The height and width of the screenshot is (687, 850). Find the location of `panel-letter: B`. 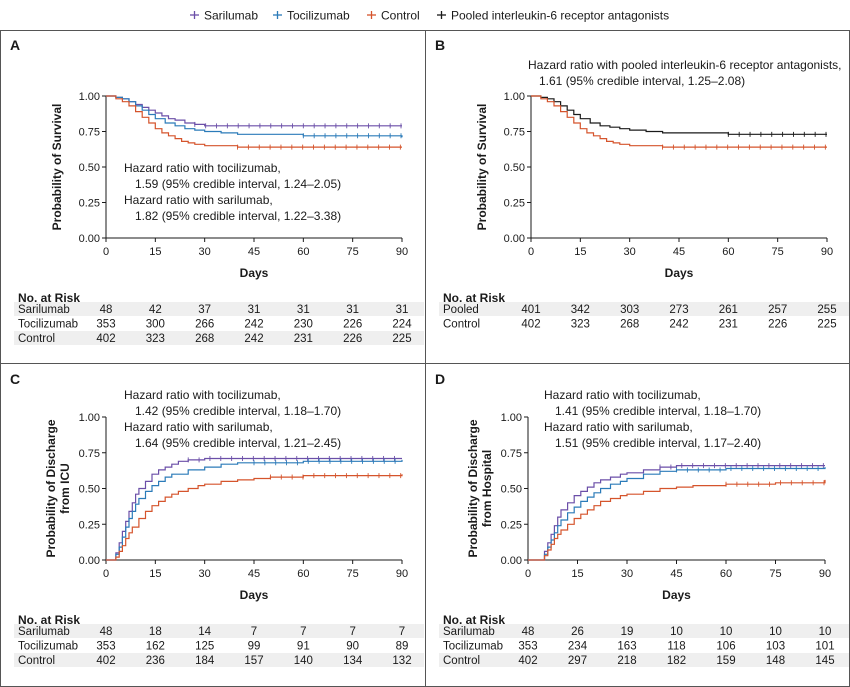

panel-letter: B is located at coordinates (440, 45).